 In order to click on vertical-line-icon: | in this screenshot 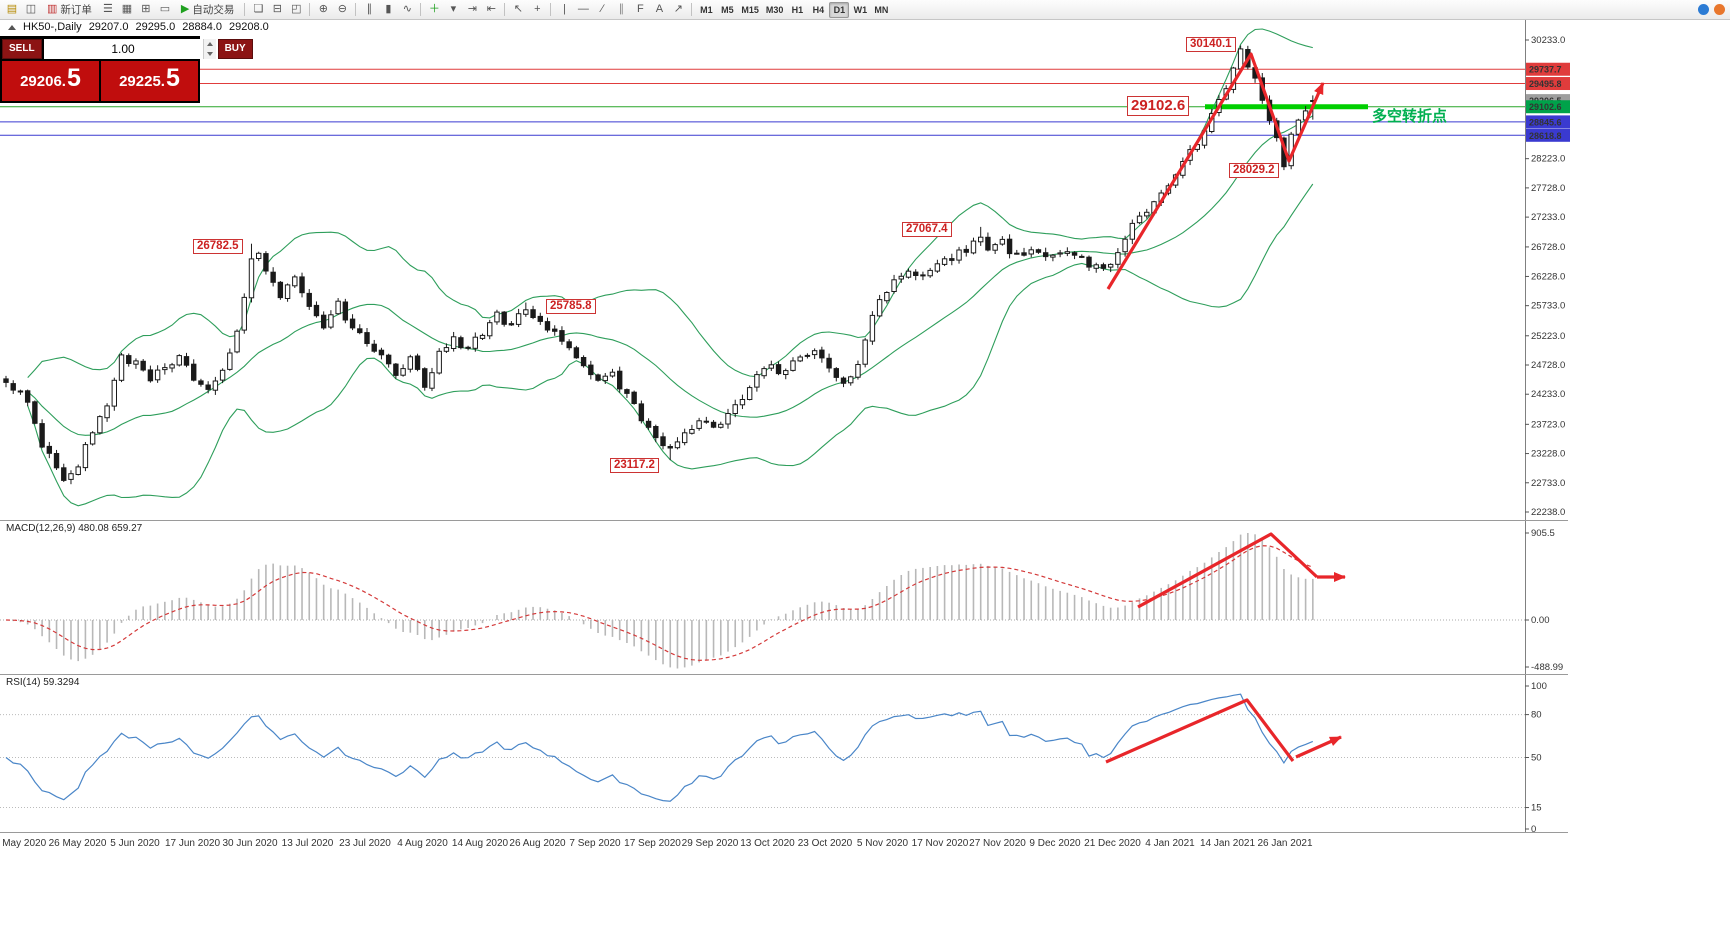, I will do `click(564, 10)`.